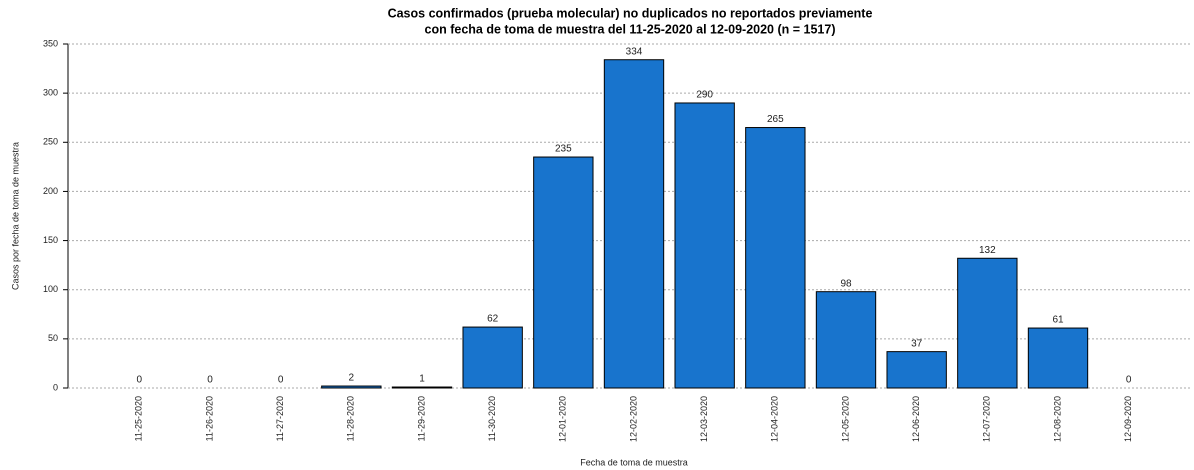 Image resolution: width=1194 pixels, height=470 pixels. Describe the element at coordinates (352, 378) in the screenshot. I see `value-label: 2` at that location.